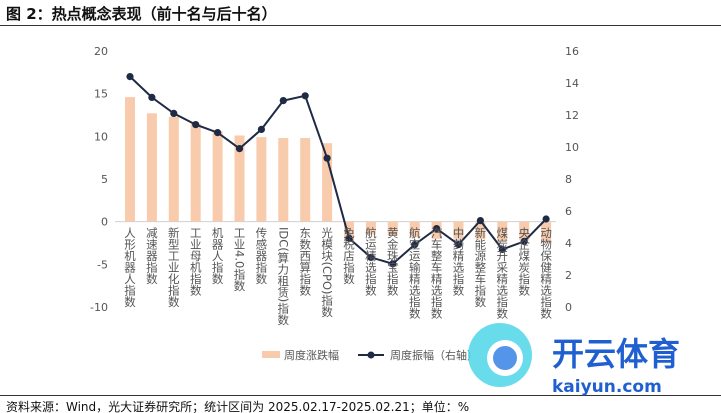 This screenshot has height=413, width=721. What do you see at coordinates (173, 267) in the screenshot?
I see `category-label: 新型工业化指数` at bounding box center [173, 267].